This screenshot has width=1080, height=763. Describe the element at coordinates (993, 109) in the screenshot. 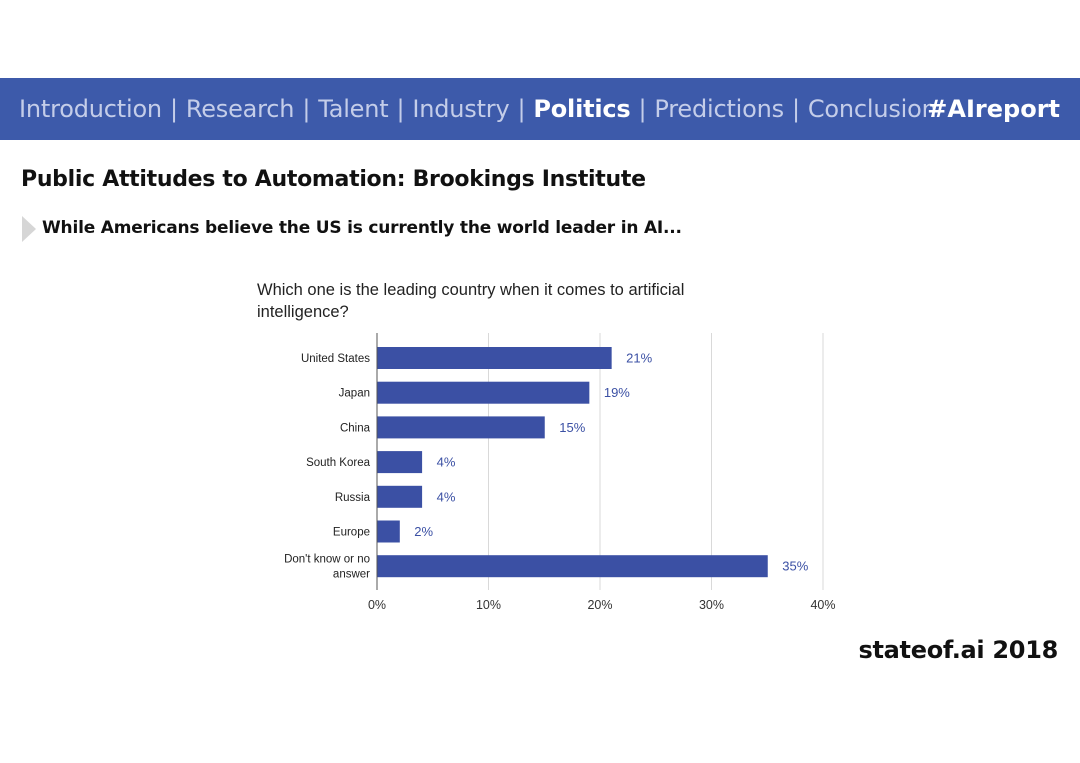

I see `hashtag: #AIreport` at that location.